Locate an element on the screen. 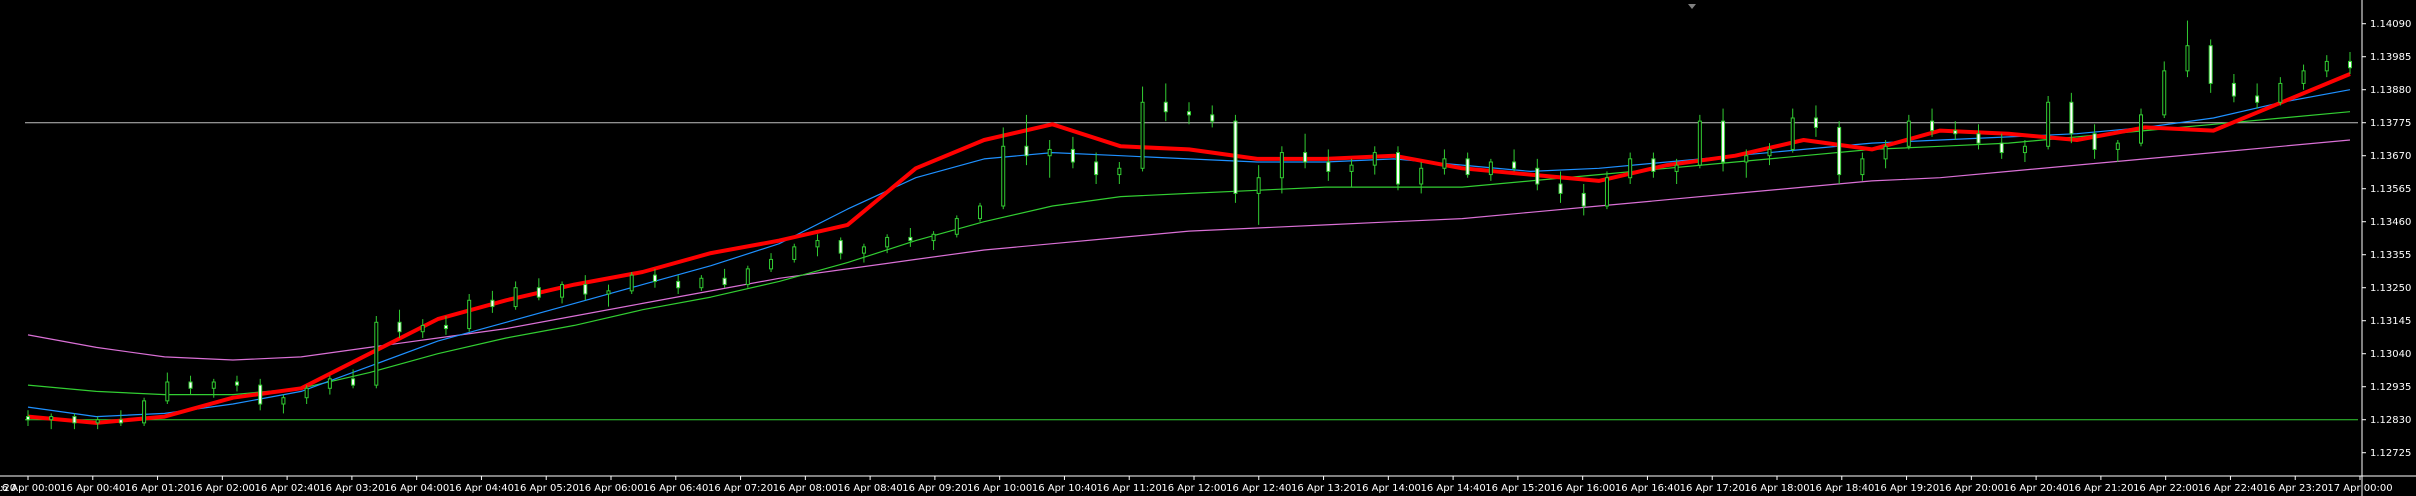  time-tick-label: 16 Apr 22:40 is located at coordinates (2230, 488).